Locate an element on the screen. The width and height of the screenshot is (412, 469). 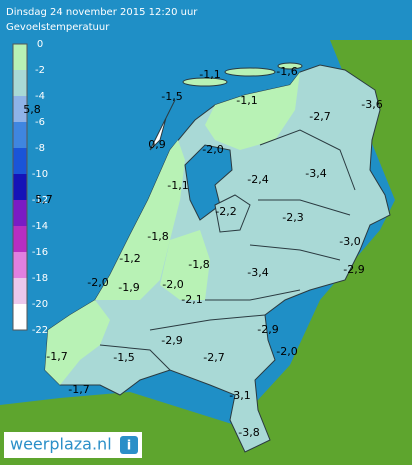
legend-label: -8 is located at coordinates (40, 148).